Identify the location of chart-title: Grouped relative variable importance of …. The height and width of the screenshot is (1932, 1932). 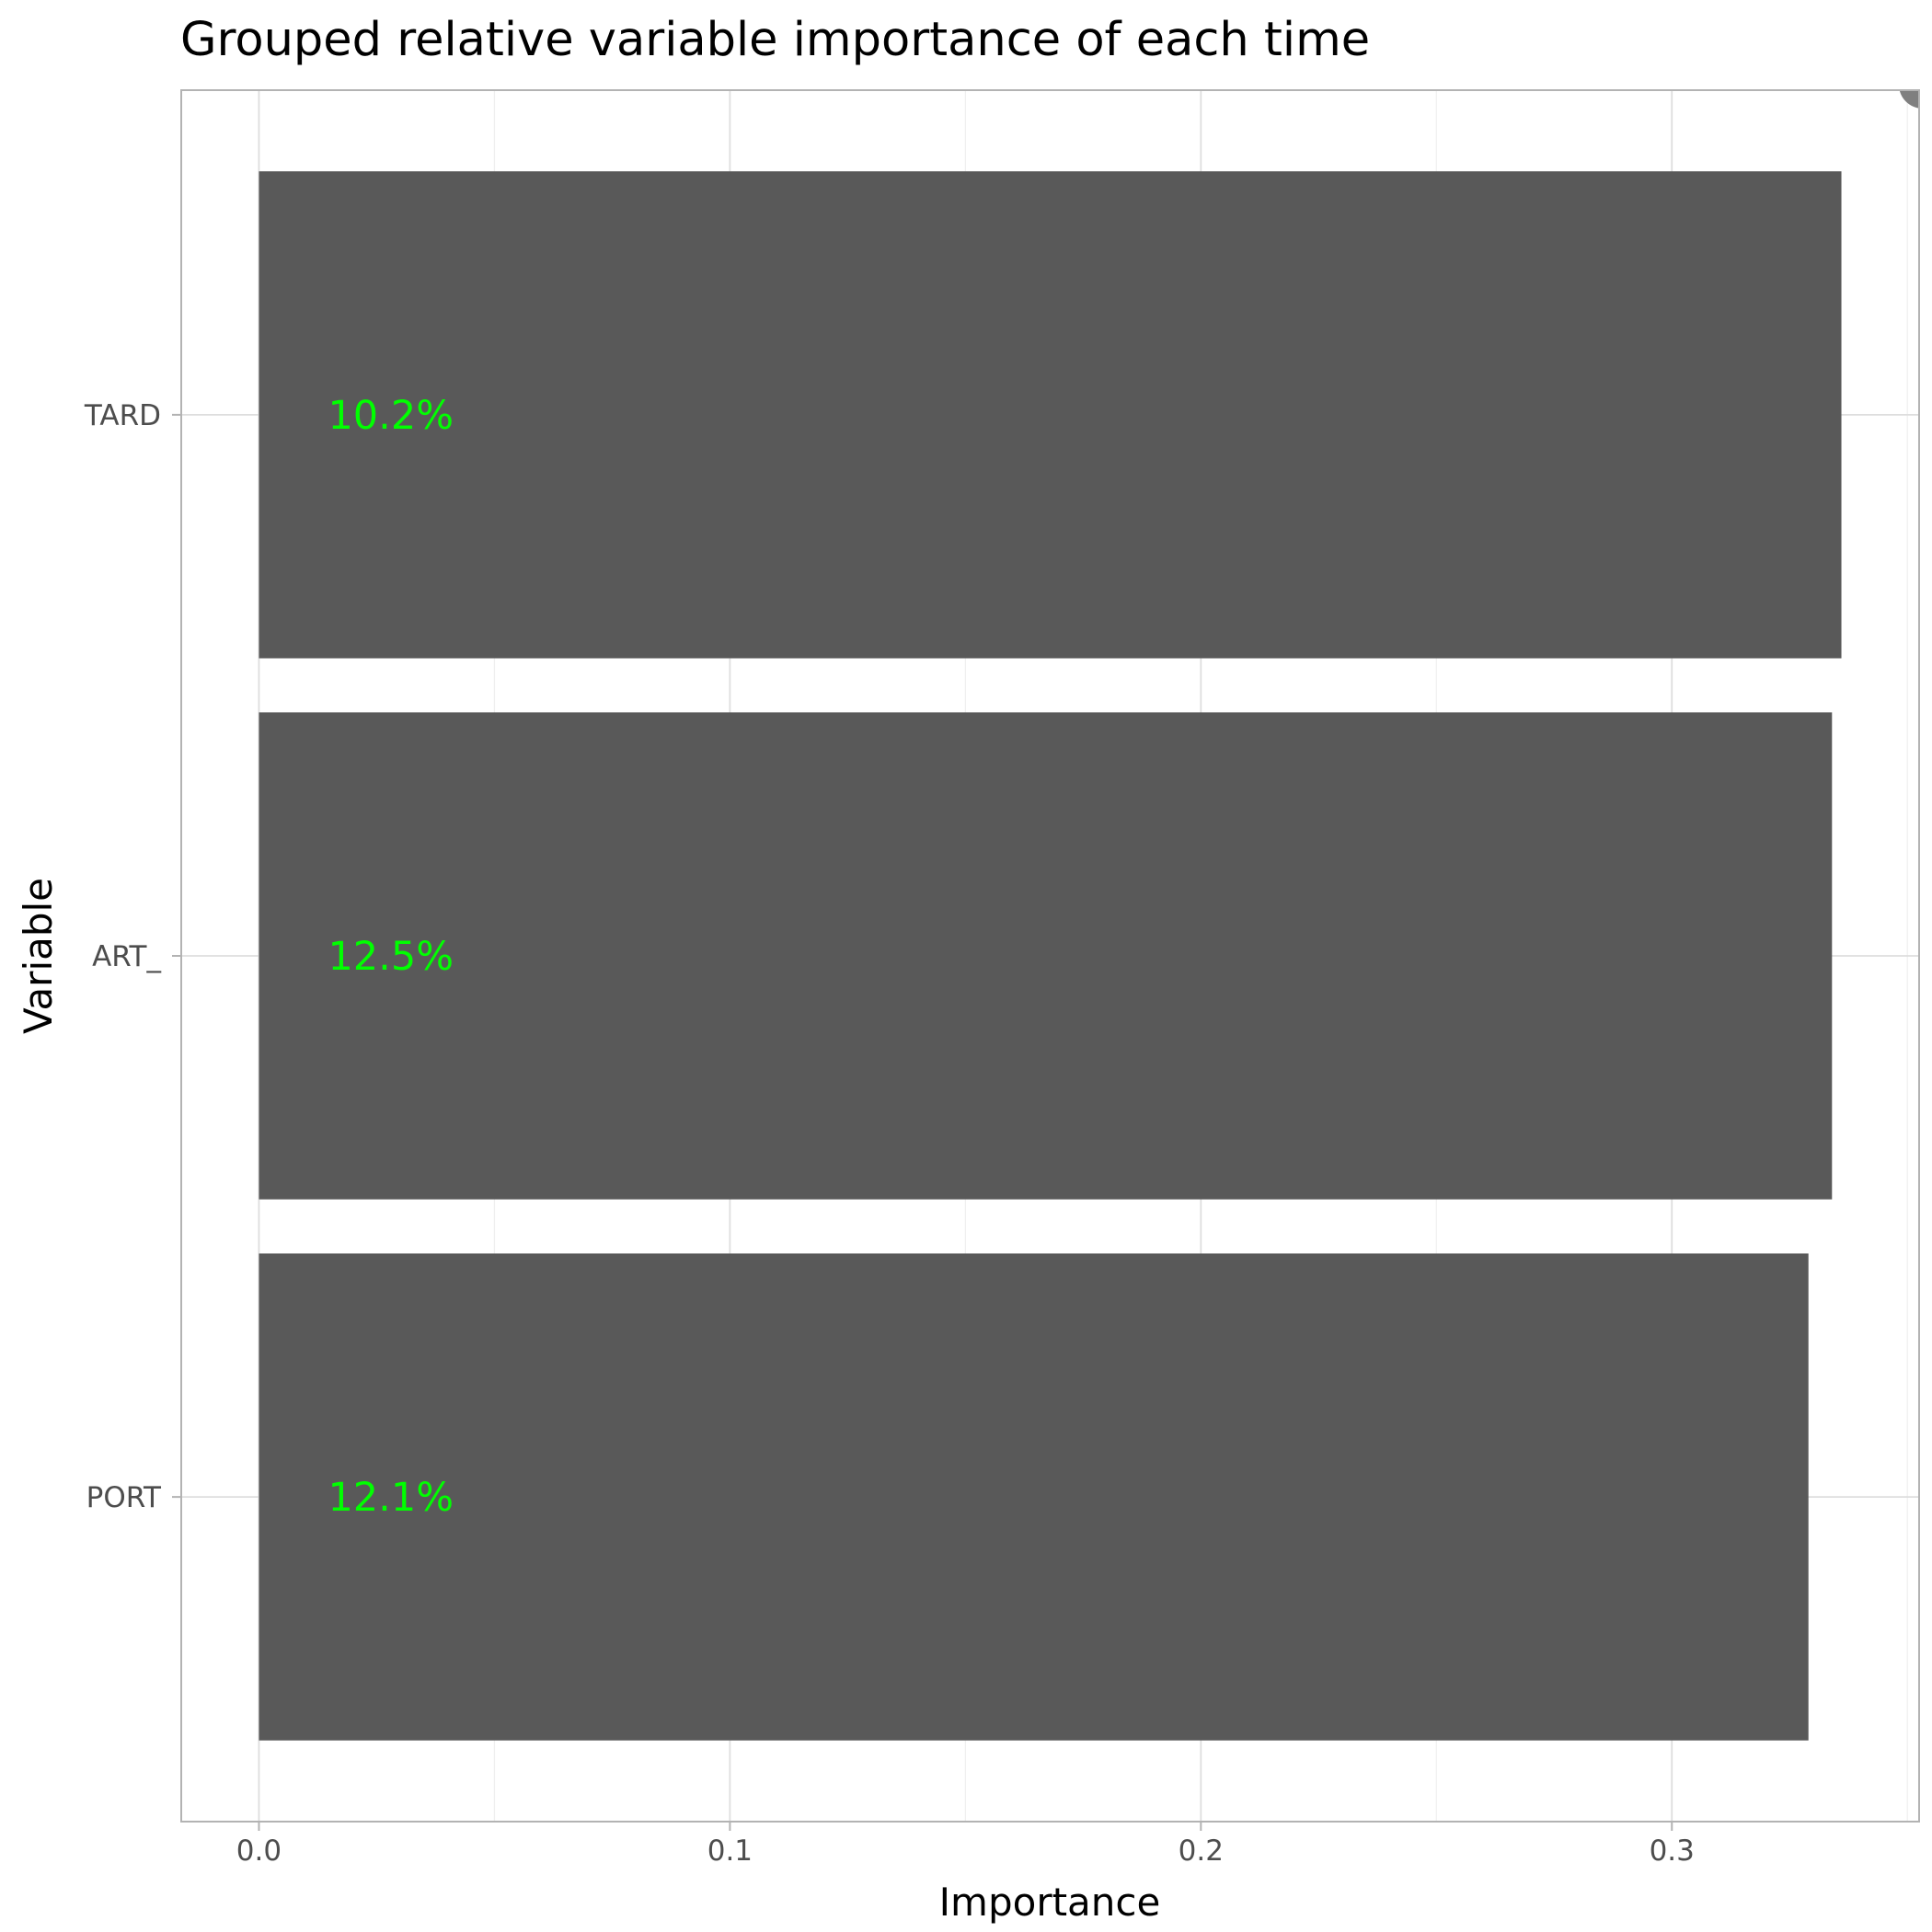
(775, 40).